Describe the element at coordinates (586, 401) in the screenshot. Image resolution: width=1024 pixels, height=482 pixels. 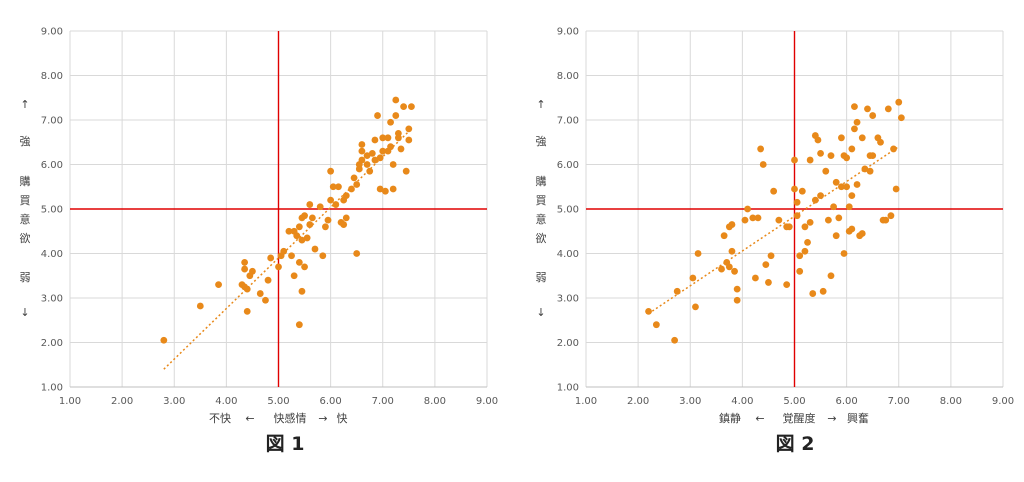
I see `chart-2-x-tick-label: 1.00` at that location.